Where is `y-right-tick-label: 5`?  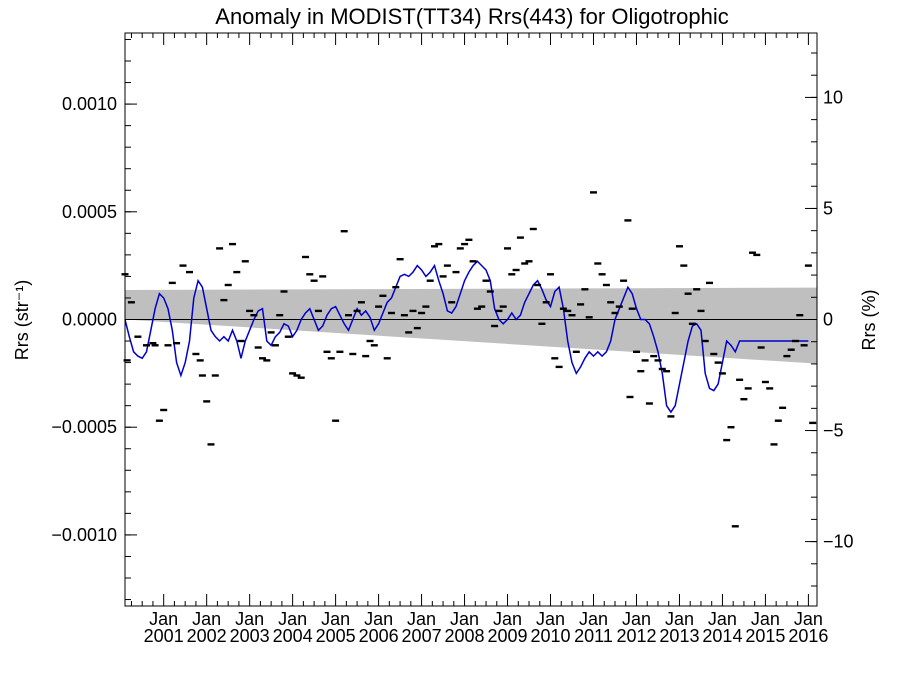 y-right-tick-label: 5 is located at coordinates (828, 208).